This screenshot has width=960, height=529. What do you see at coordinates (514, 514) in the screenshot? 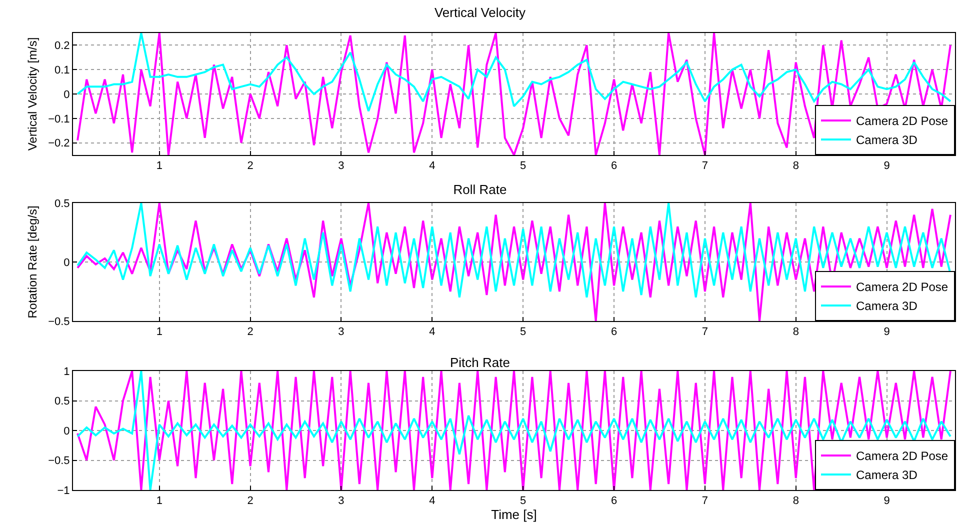
I see `x-axis-title: Time [s]` at bounding box center [514, 514].